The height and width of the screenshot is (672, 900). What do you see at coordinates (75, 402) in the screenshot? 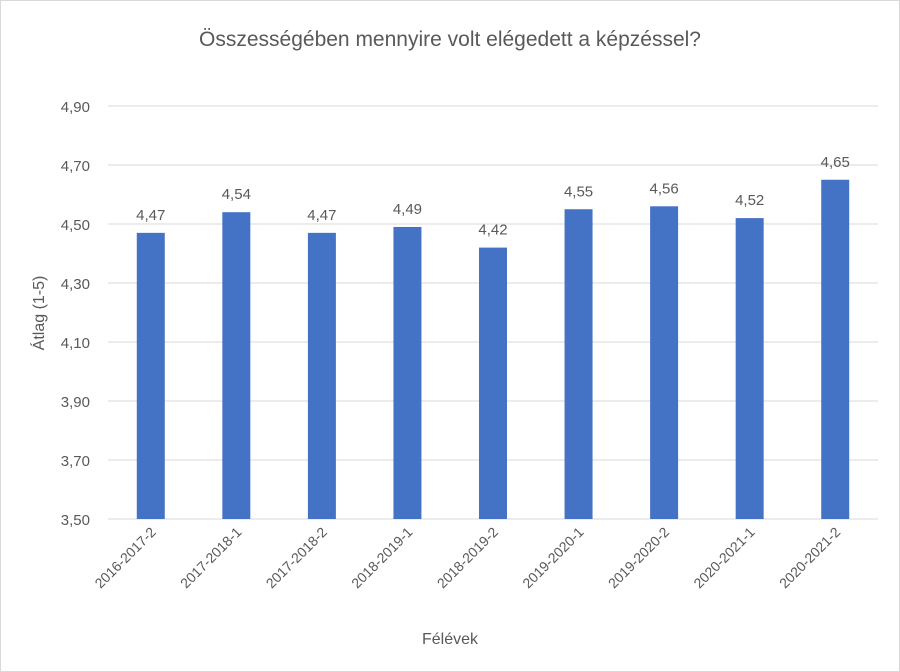
I see `y-tick-label: 3,90` at bounding box center [75, 402].